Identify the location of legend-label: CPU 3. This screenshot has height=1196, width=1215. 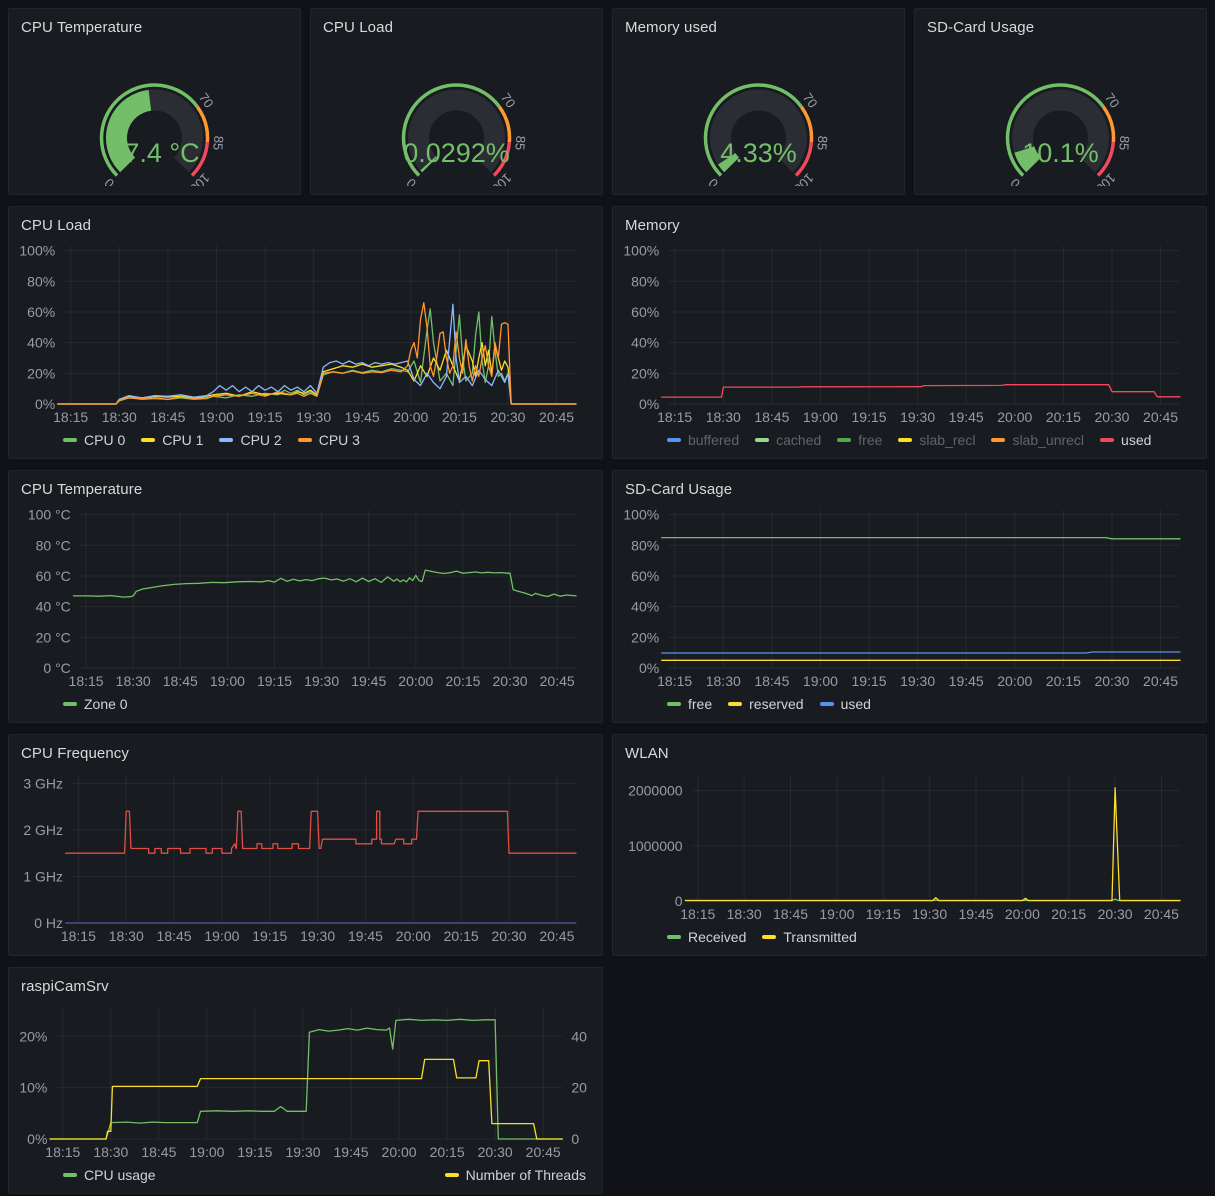
(339, 440).